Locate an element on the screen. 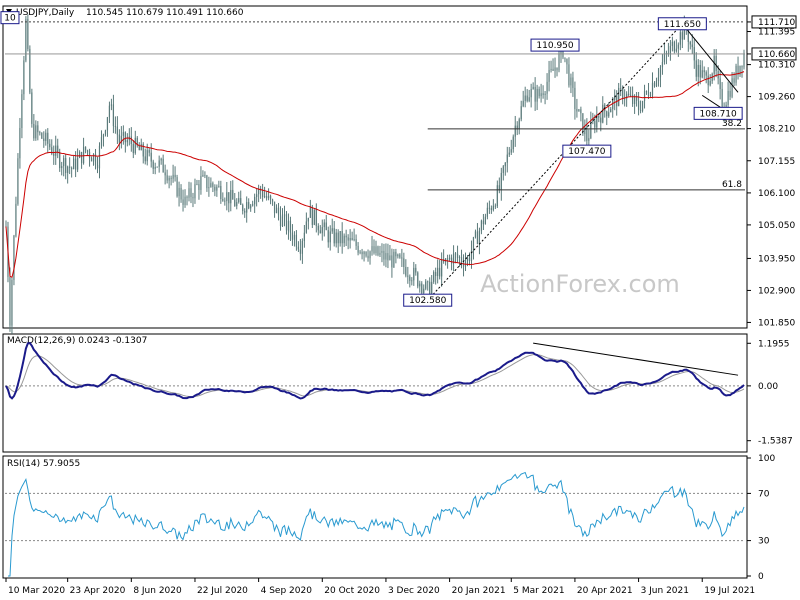 The height and width of the screenshot is (600, 800). price-annotation-label: 107.470 is located at coordinates (586, 152).